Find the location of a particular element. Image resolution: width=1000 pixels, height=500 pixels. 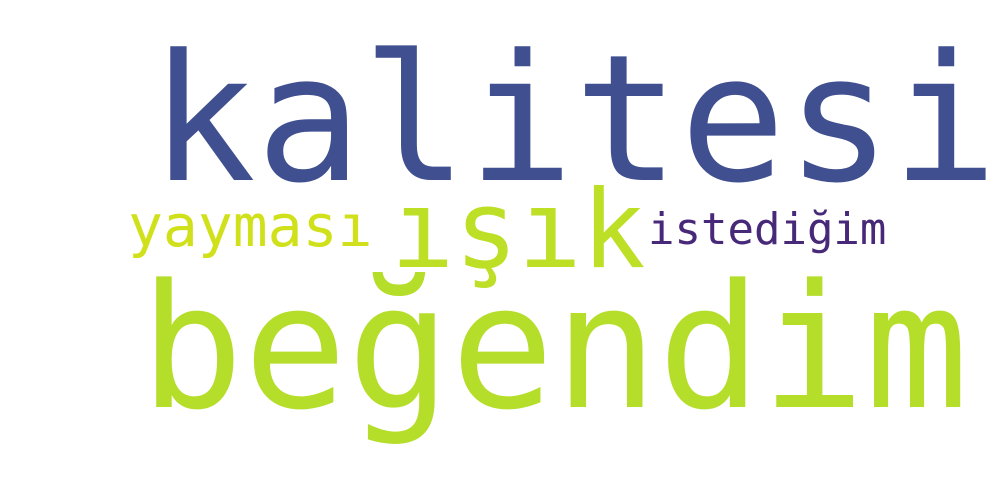

word-istedigim: istediğim is located at coordinates (767, 229).